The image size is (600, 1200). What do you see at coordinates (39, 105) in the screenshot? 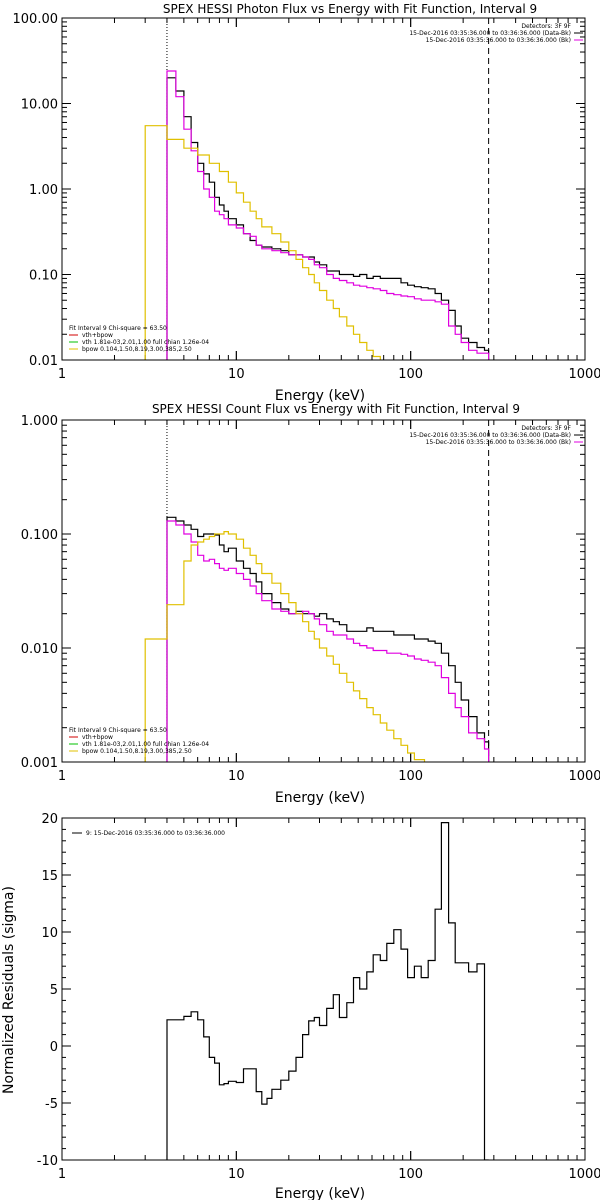
I see `y-tick-label: 10.00` at bounding box center [39, 105].